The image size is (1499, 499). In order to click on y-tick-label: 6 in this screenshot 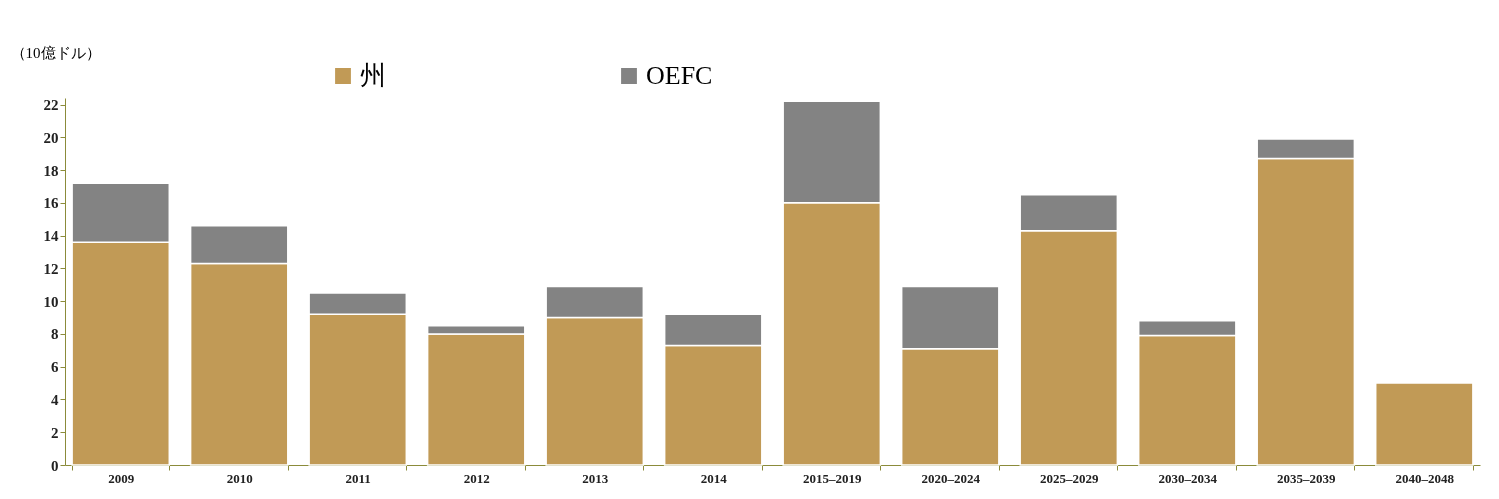, I will do `click(55, 367)`.